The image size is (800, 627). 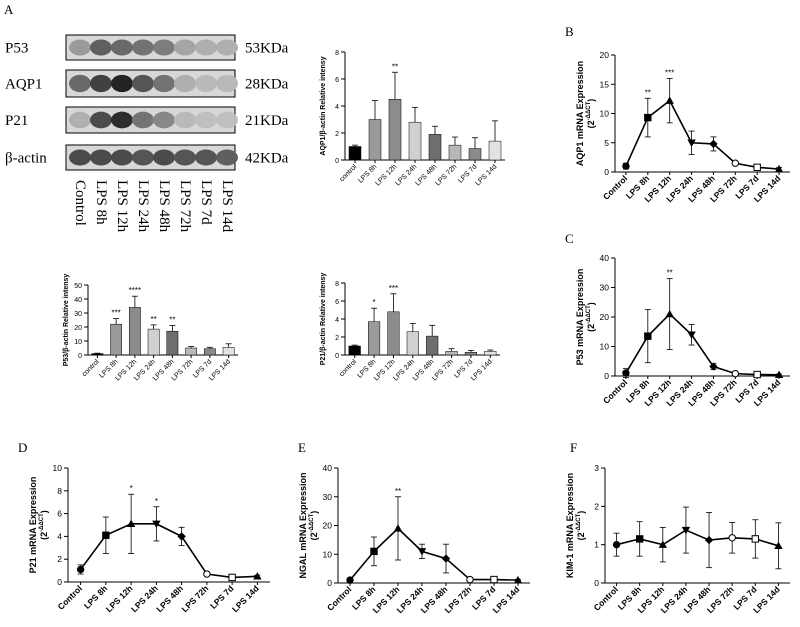 I want to click on lane-label: LPS 14d, so click(x=227, y=206).